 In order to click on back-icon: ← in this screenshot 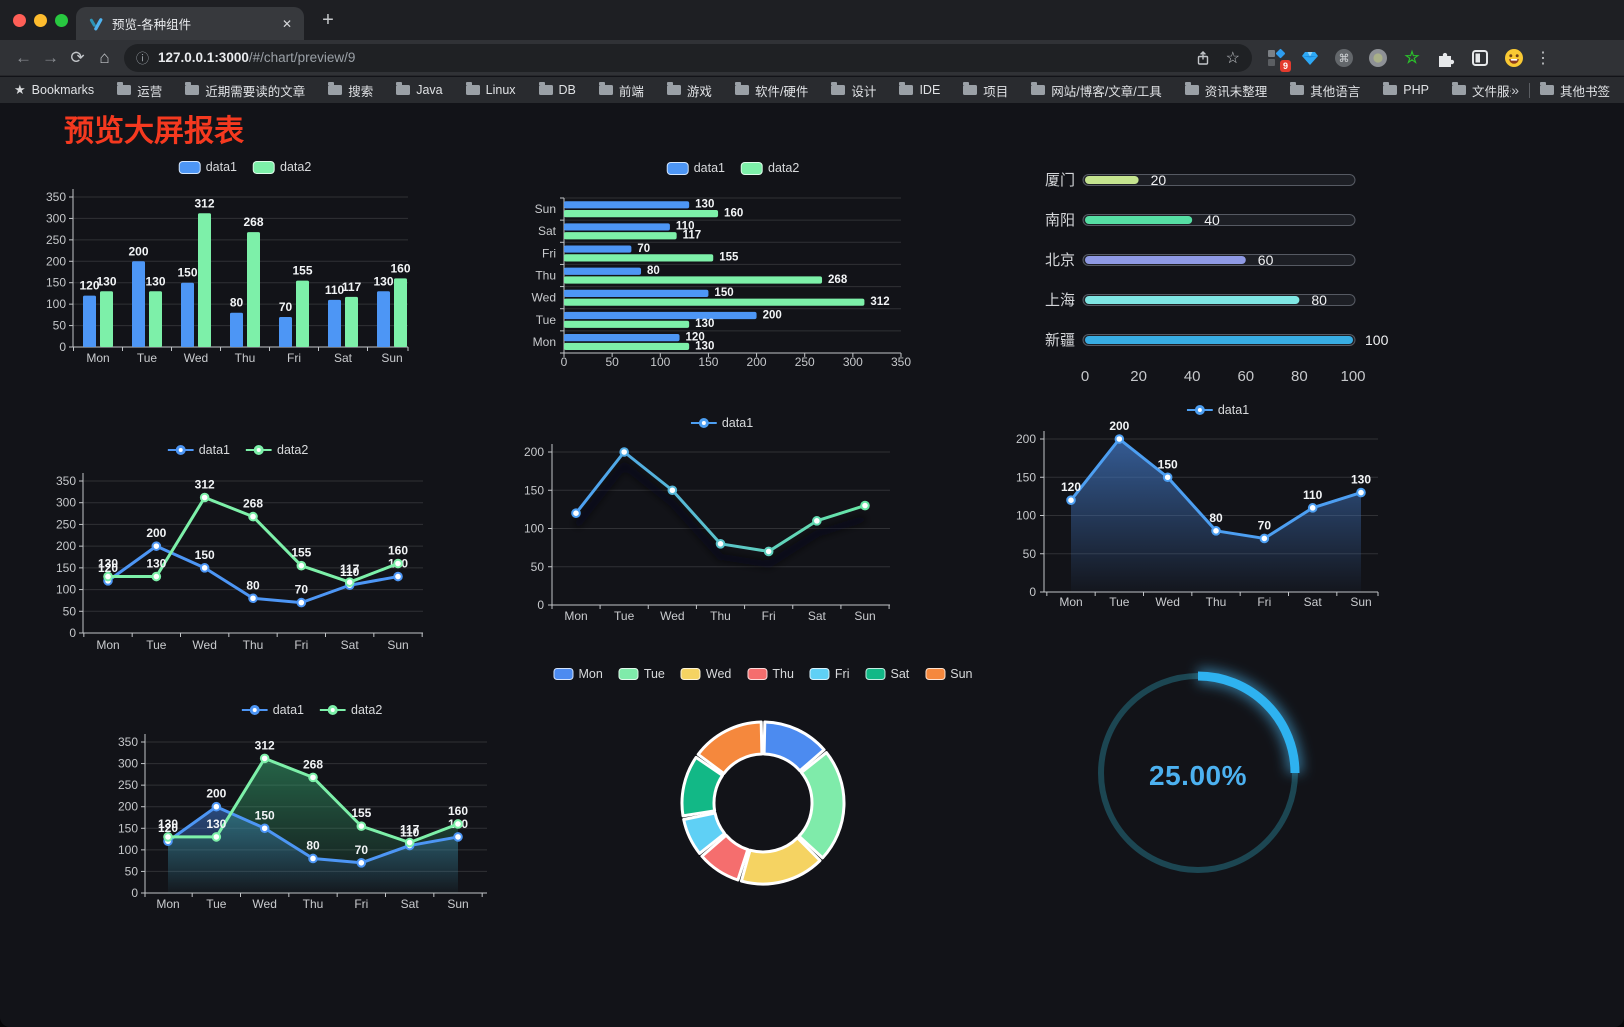, I will do `click(23, 57)`.